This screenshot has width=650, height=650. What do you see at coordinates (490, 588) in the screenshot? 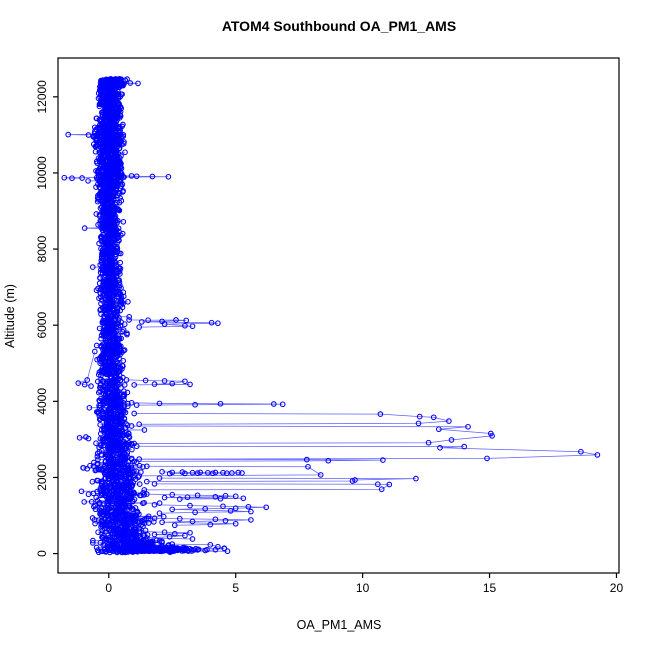
I see `x-tick-label: 15` at bounding box center [490, 588].